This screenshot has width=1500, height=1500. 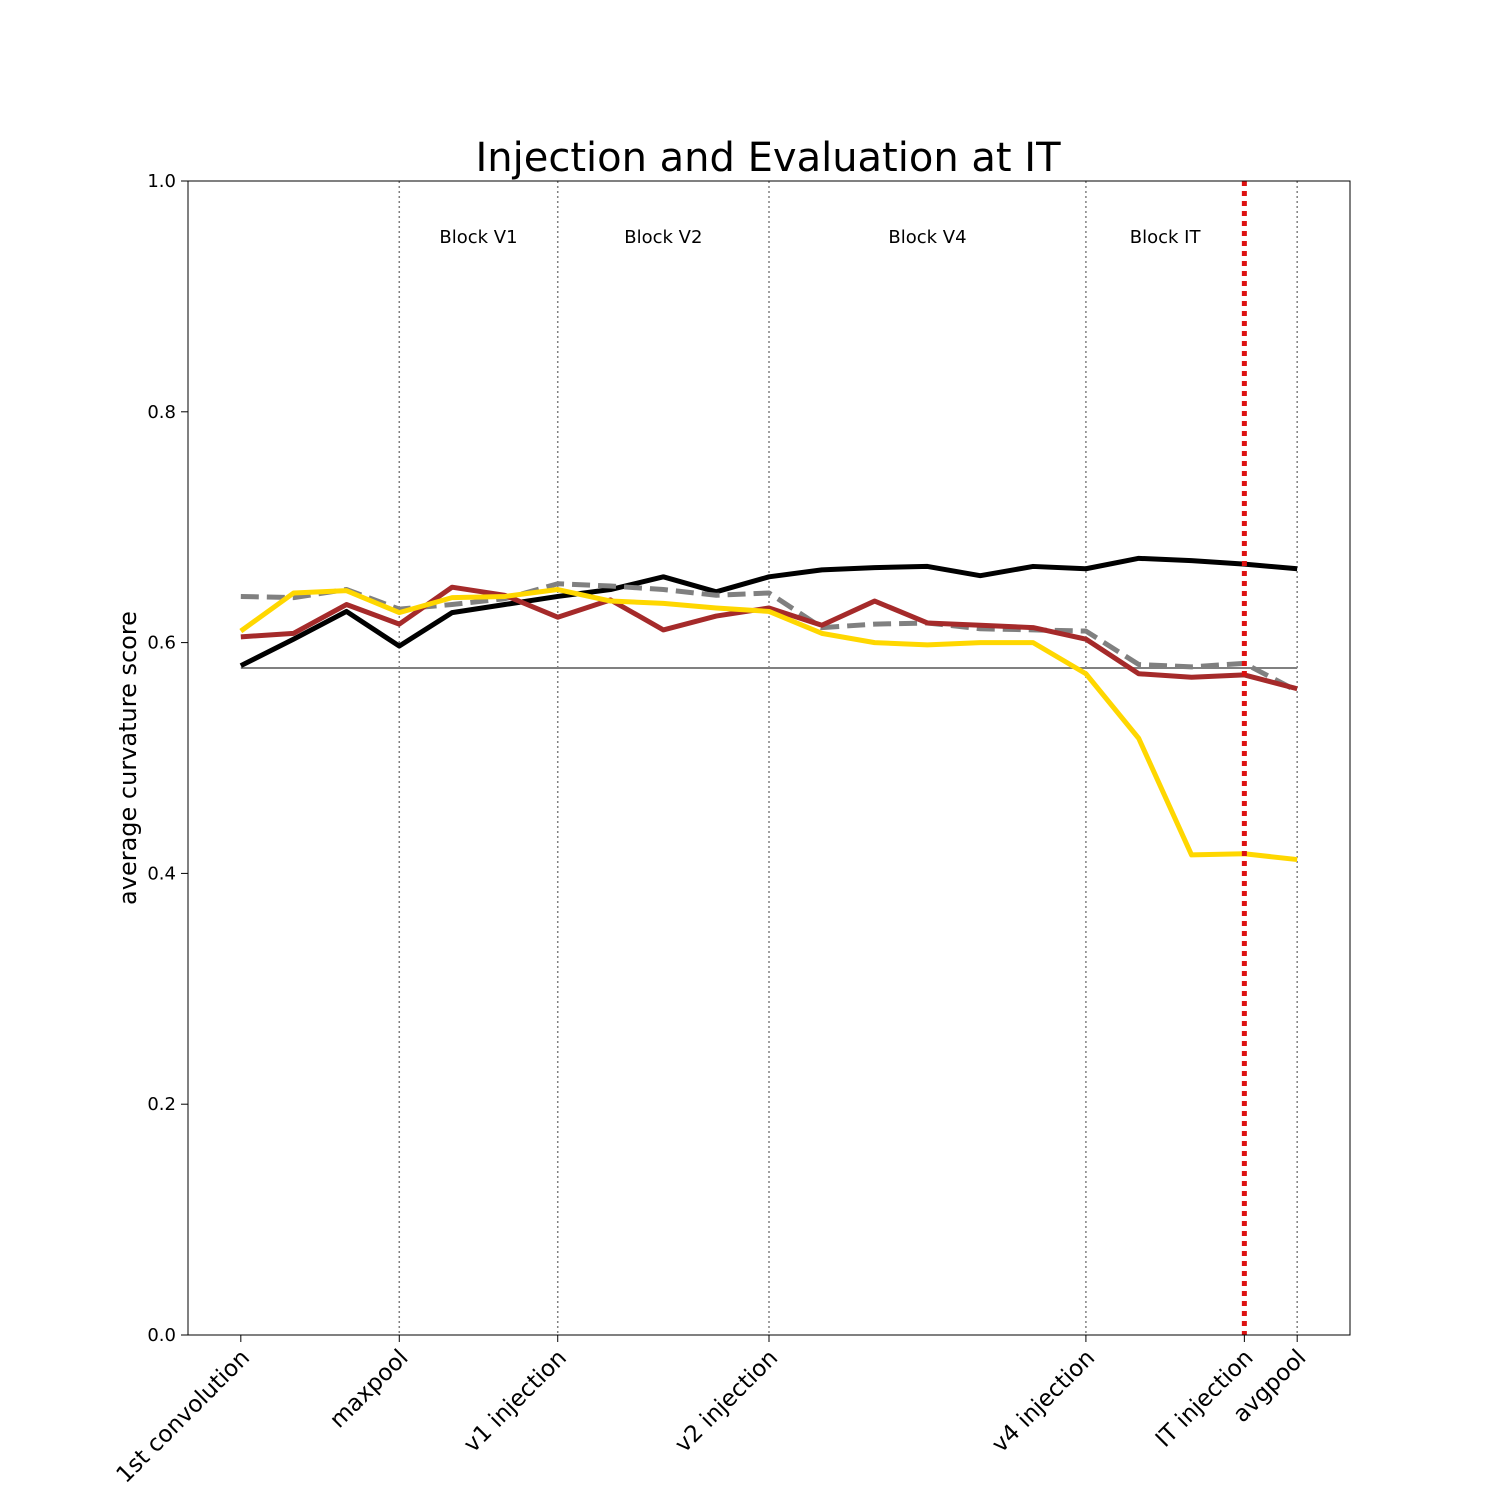 I want to click on y-tick-label: 0.0, so click(x=161, y=1335).